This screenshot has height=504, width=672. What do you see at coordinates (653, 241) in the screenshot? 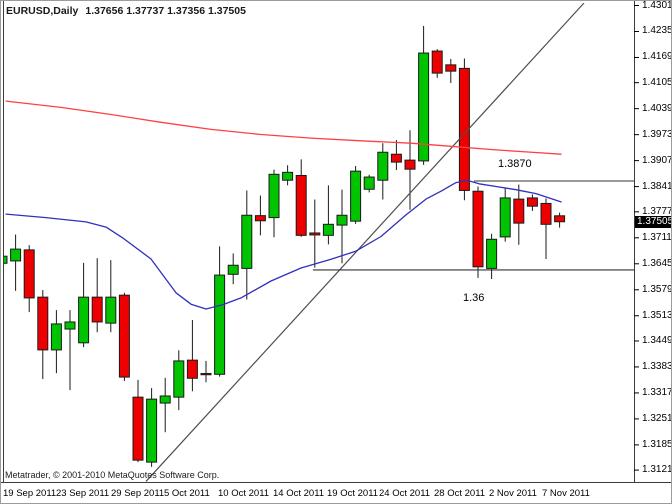
I see `price-axis` at bounding box center [653, 241].